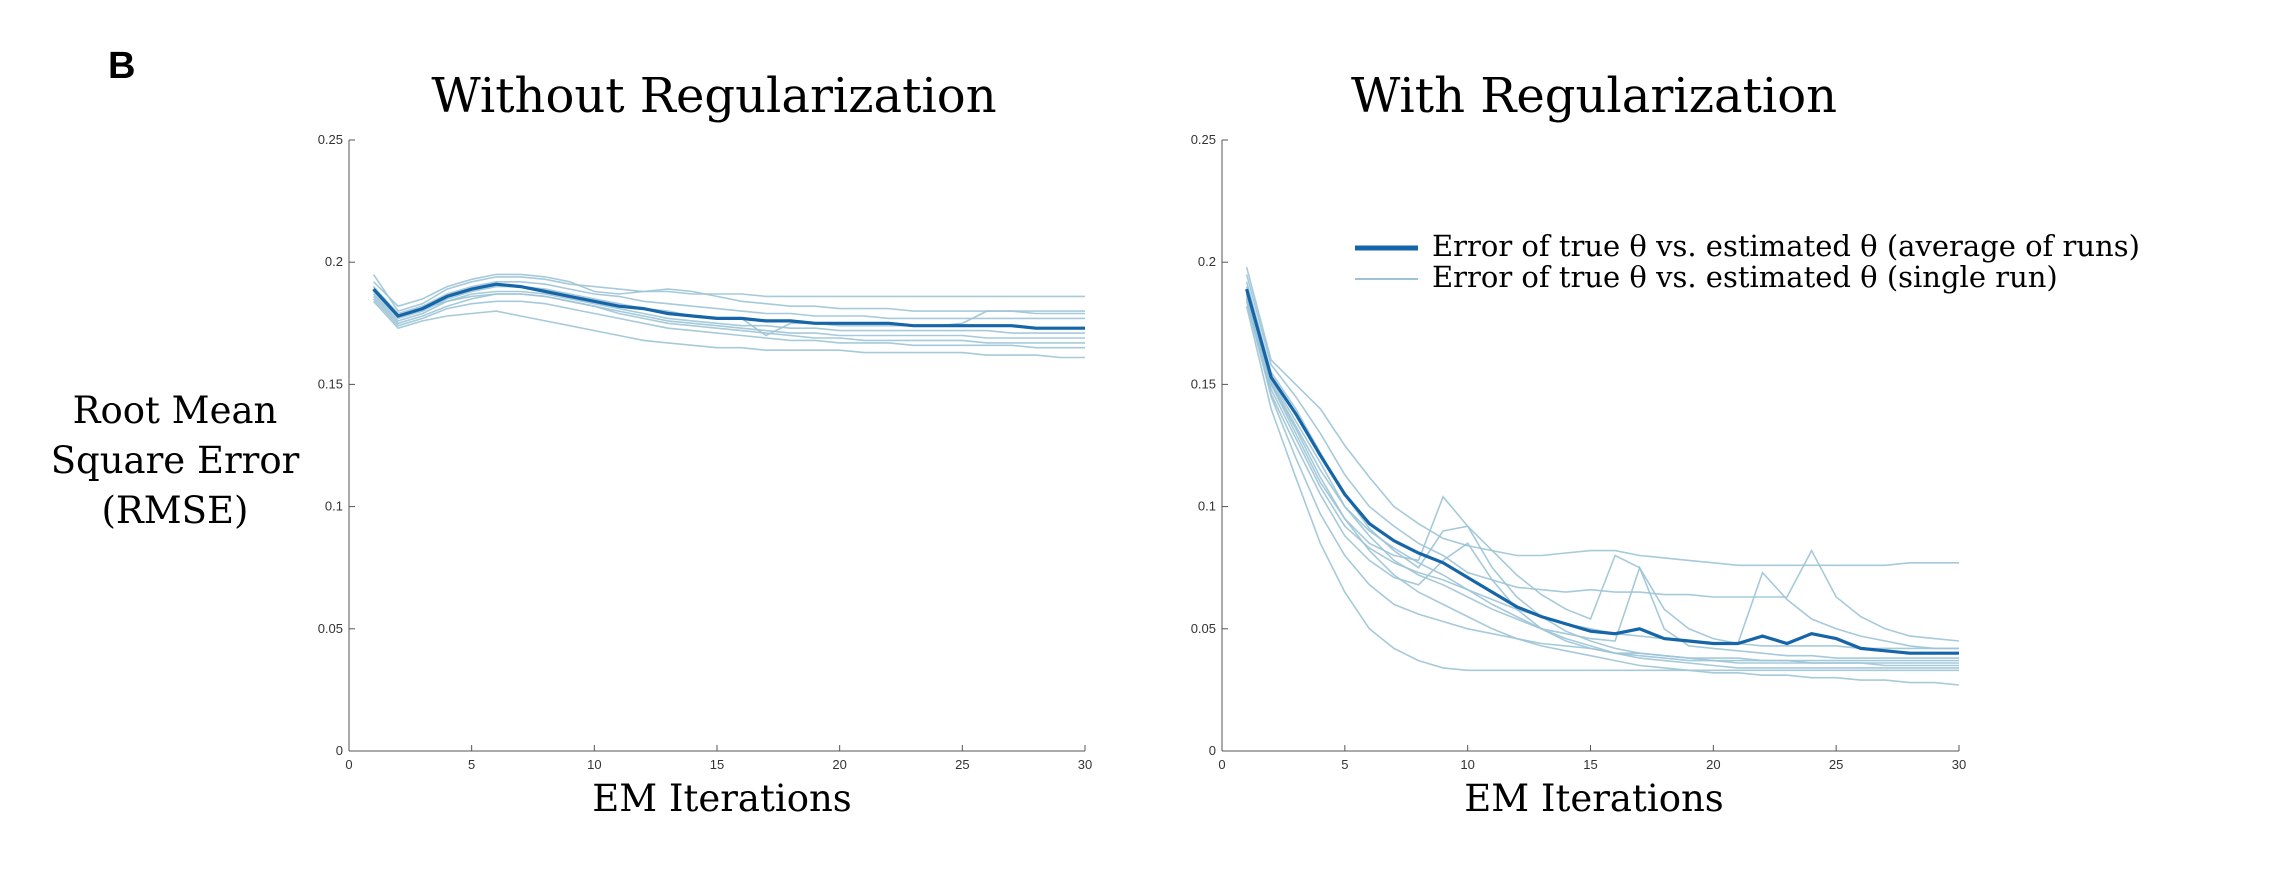 The height and width of the screenshot is (878, 2275). What do you see at coordinates (1594, 96) in the screenshot?
I see `chart-title-right: With Regularization` at bounding box center [1594, 96].